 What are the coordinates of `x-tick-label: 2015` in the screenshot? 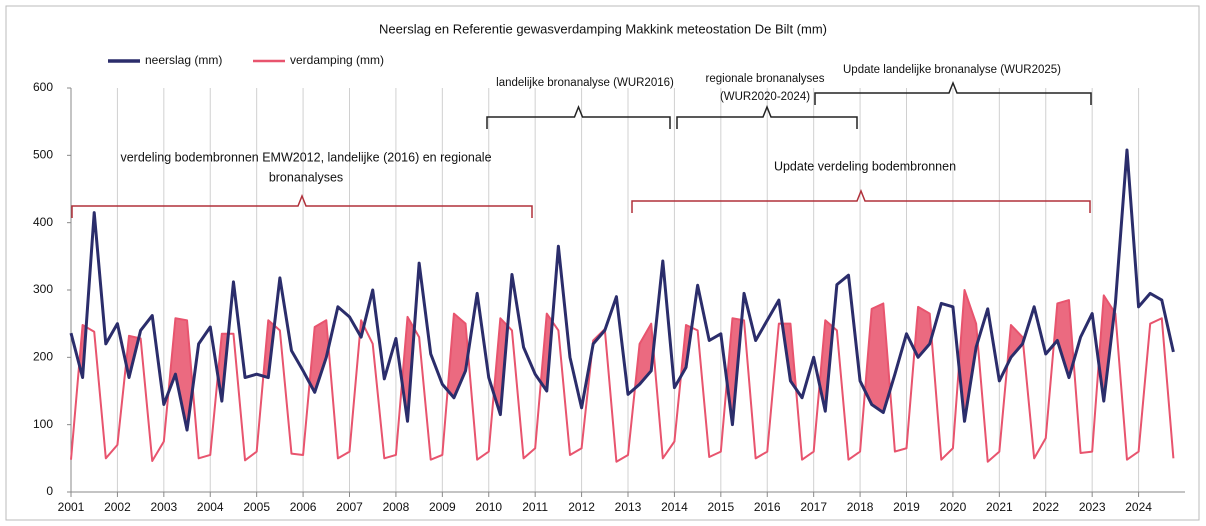 It's located at (720, 507).